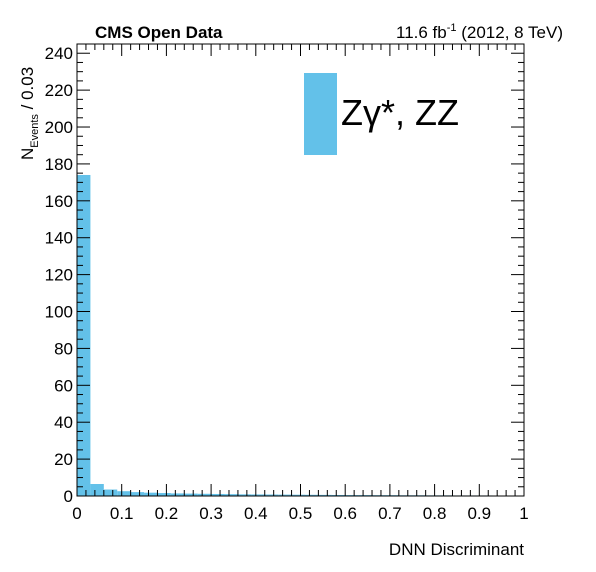  Describe the element at coordinates (35, 131) in the screenshot. I see `y-axis-title-sub: Events` at that location.